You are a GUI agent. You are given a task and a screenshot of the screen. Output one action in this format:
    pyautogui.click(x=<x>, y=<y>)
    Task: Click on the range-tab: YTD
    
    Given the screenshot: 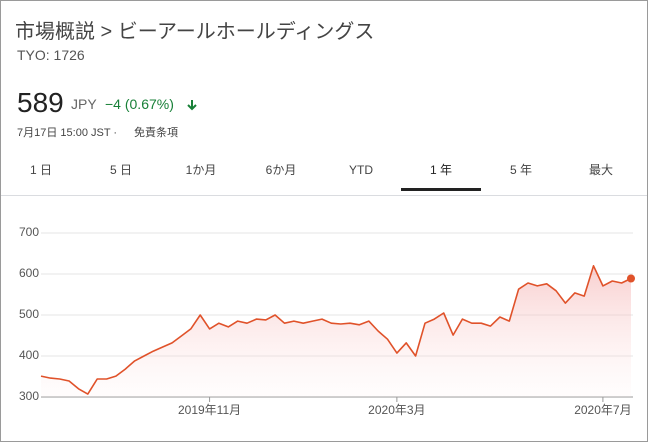 What is the action you would take?
    pyautogui.click(x=361, y=170)
    